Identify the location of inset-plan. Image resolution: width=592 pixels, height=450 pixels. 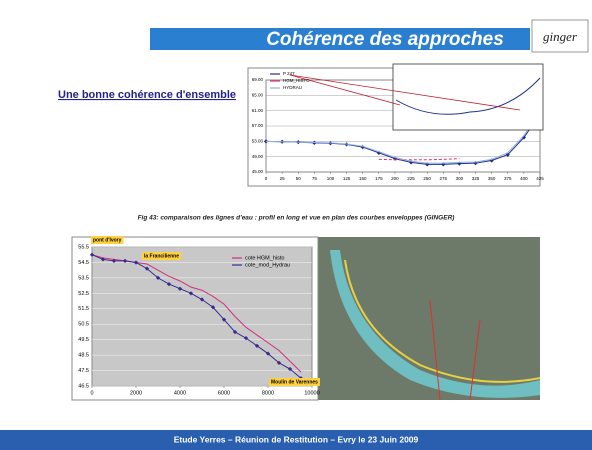
(468, 97).